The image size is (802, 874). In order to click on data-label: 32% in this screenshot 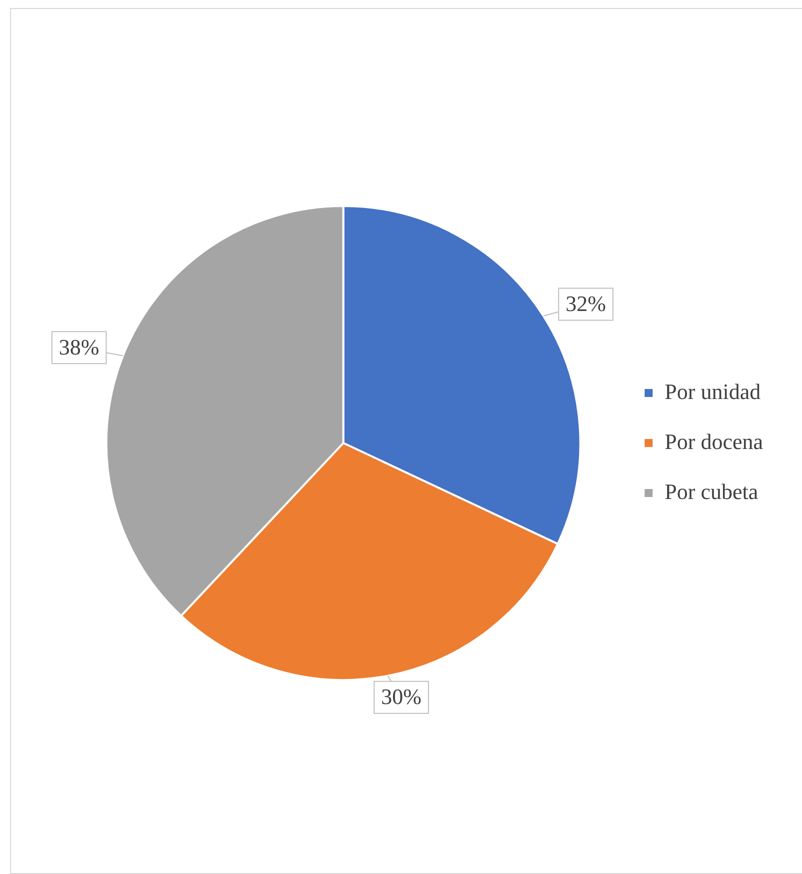, I will do `click(586, 303)`.